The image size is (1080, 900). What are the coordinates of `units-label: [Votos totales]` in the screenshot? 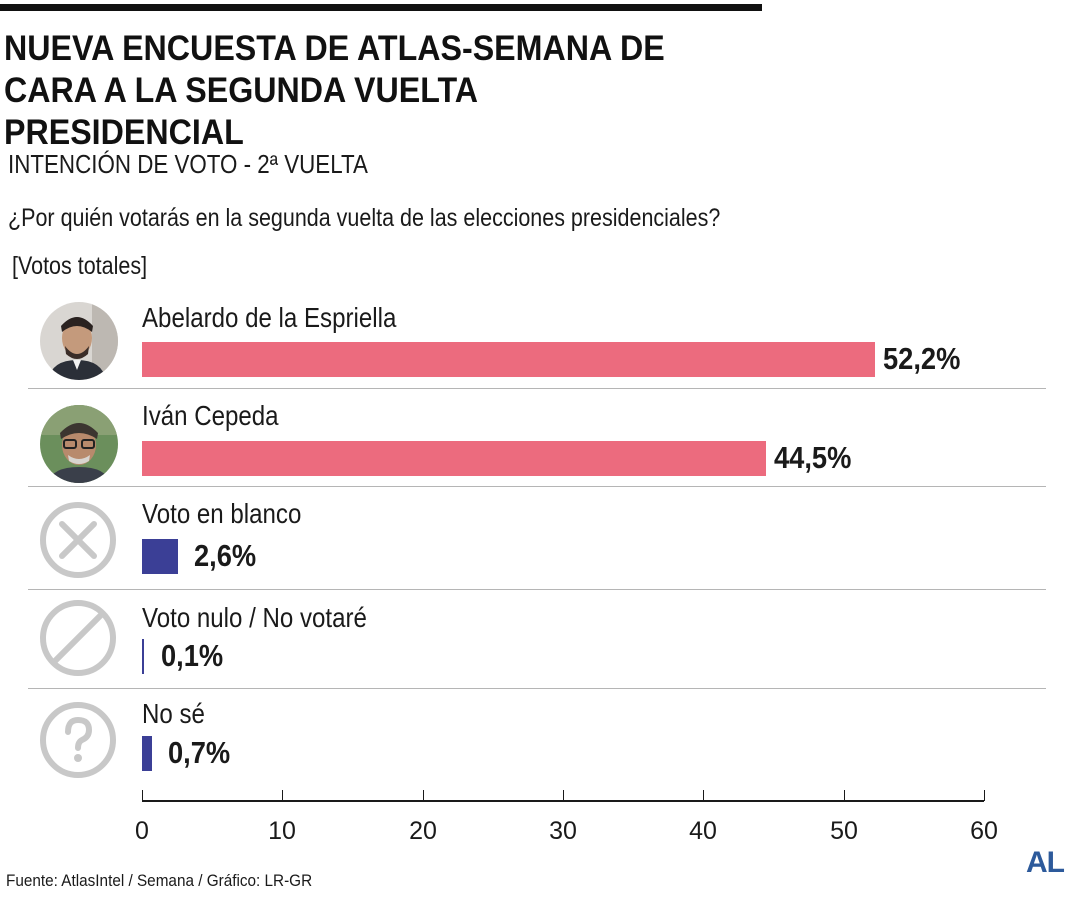 It's located at (80, 266).